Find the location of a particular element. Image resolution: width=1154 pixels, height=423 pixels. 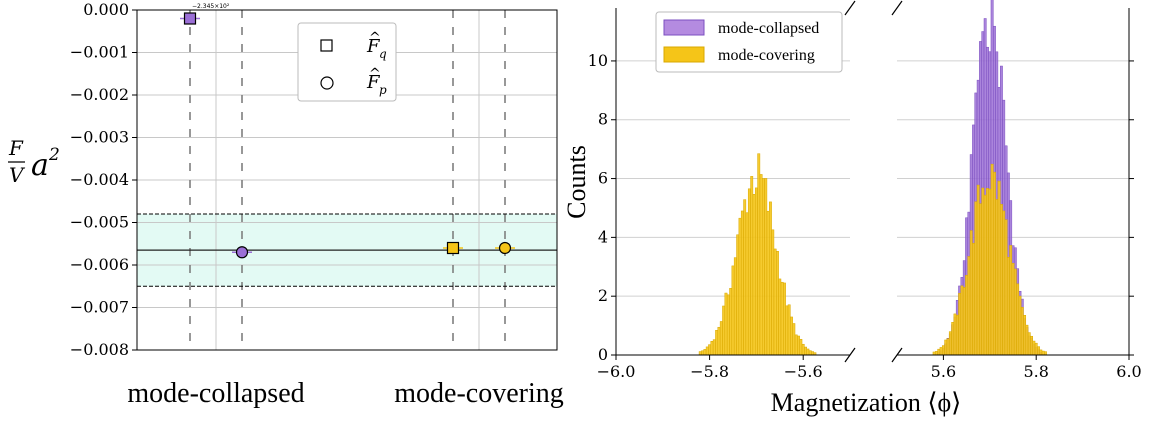

right-x-axis-label: Magnetization ⟨ϕ⟩ is located at coordinates (866, 402).